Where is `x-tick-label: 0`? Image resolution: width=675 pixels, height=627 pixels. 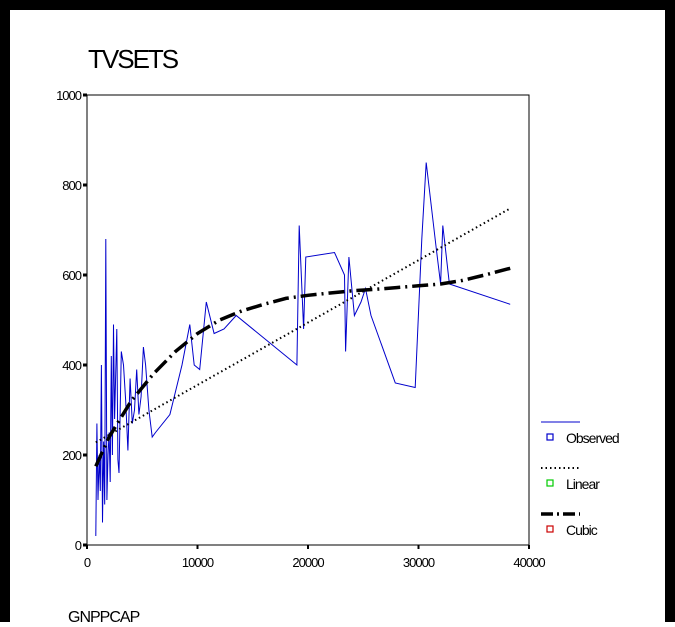
x-tick-label: 0 is located at coordinates (87, 562).